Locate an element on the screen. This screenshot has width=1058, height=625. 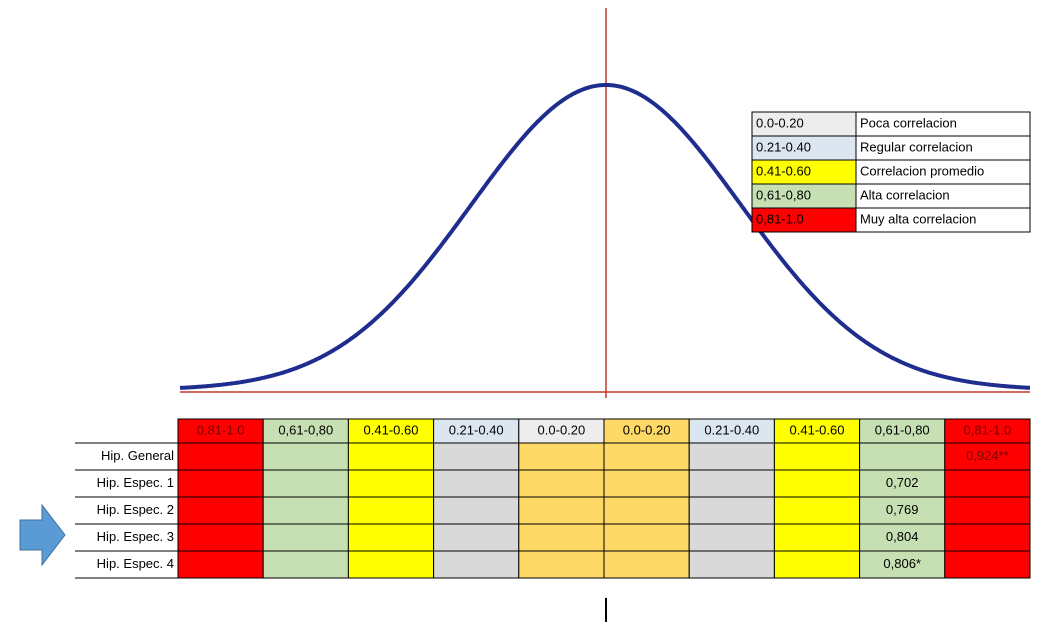
legend-label: Correlacion promedio is located at coordinates (922, 170).